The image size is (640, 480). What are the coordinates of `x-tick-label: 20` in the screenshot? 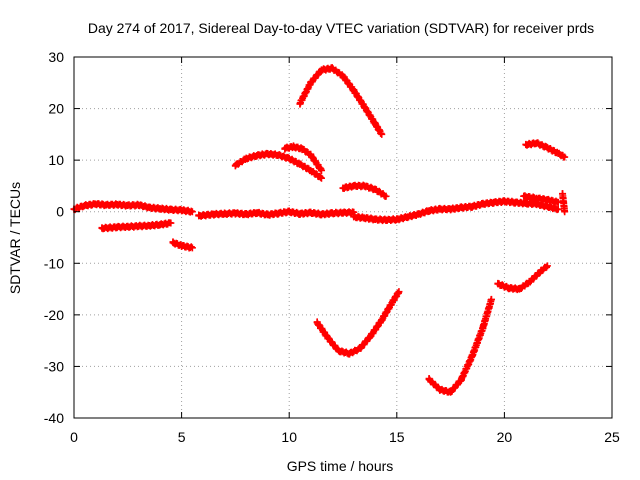 It's located at (505, 437).